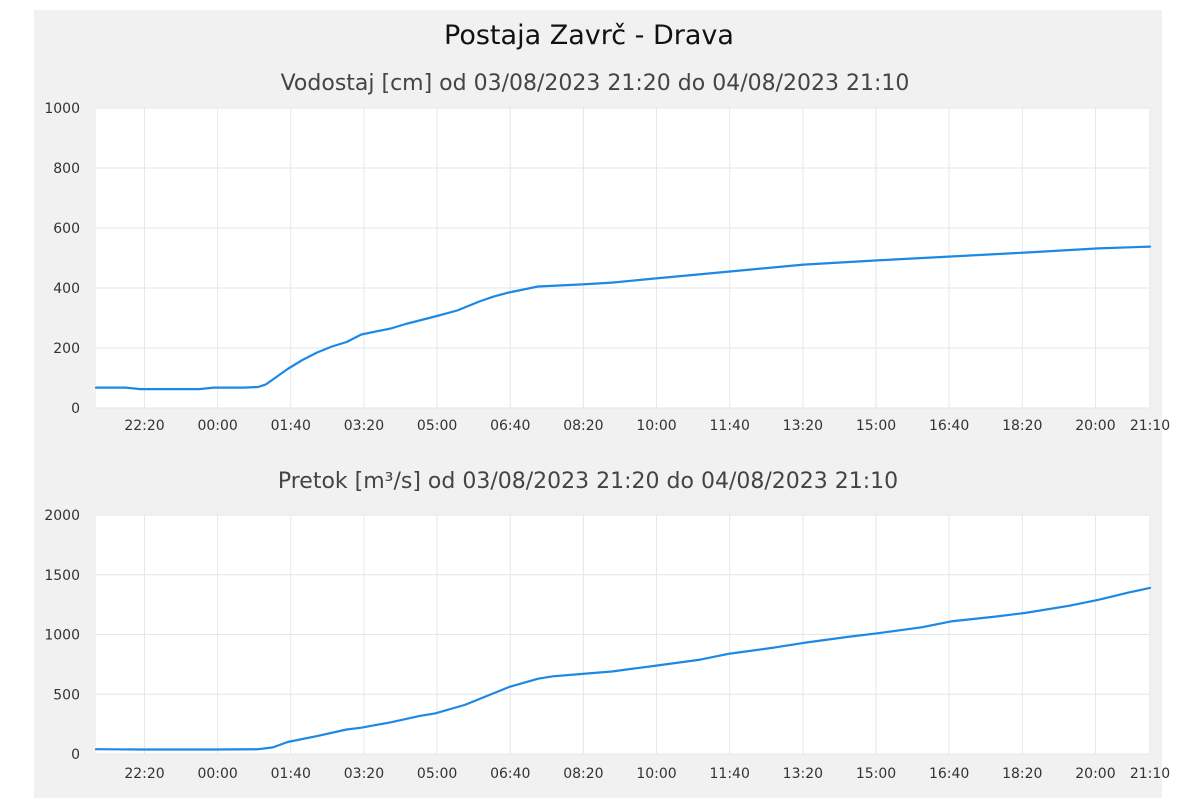 This screenshot has height=800, width=1200. What do you see at coordinates (66, 349) in the screenshot?
I see `vodostaj-y-tick-label: 200` at bounding box center [66, 349].